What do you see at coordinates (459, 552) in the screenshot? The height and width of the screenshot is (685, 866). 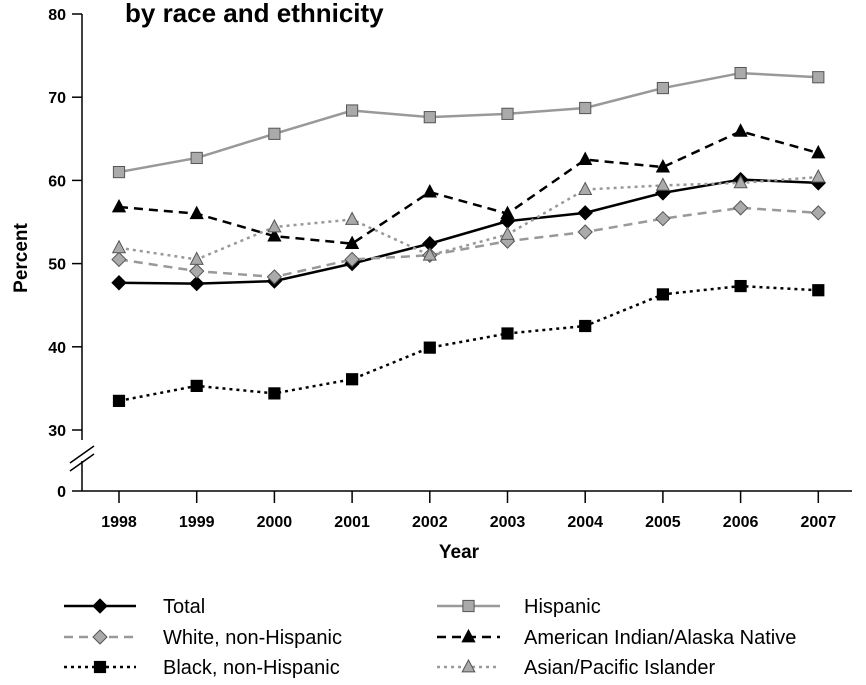 I see `x-axis-label: Year` at bounding box center [459, 552].